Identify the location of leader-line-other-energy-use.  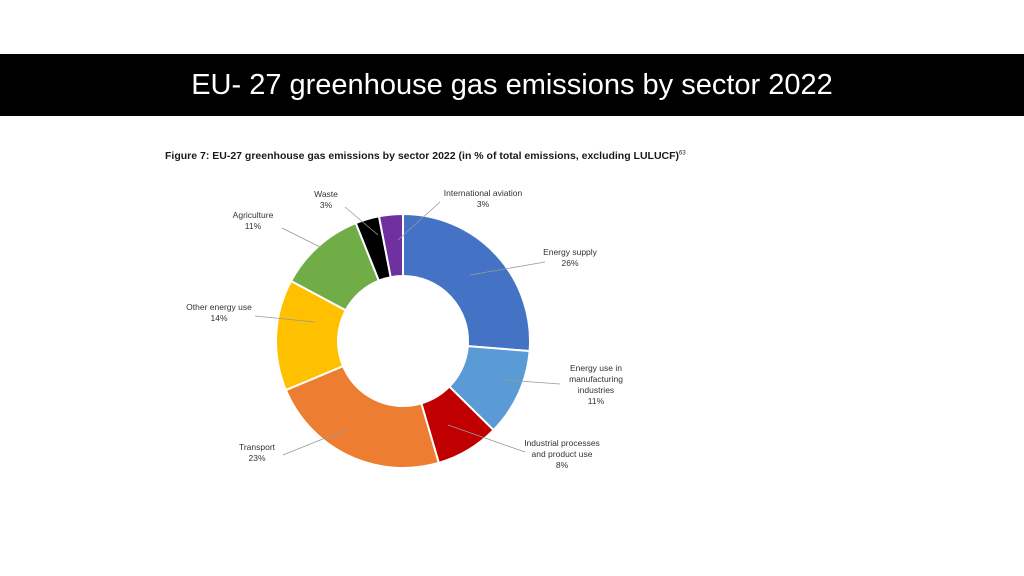
(285, 319).